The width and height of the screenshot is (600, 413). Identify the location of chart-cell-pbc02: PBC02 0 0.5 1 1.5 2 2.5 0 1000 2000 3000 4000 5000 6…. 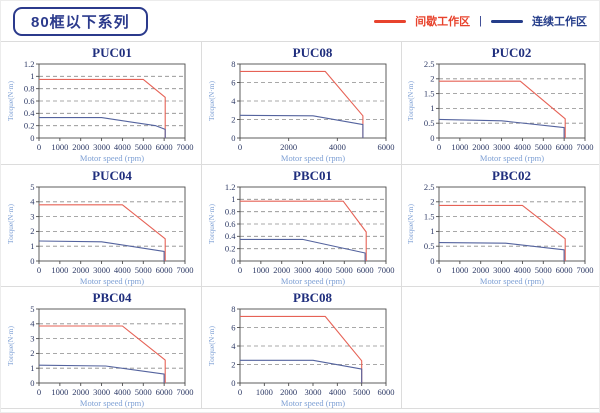
(500, 225).